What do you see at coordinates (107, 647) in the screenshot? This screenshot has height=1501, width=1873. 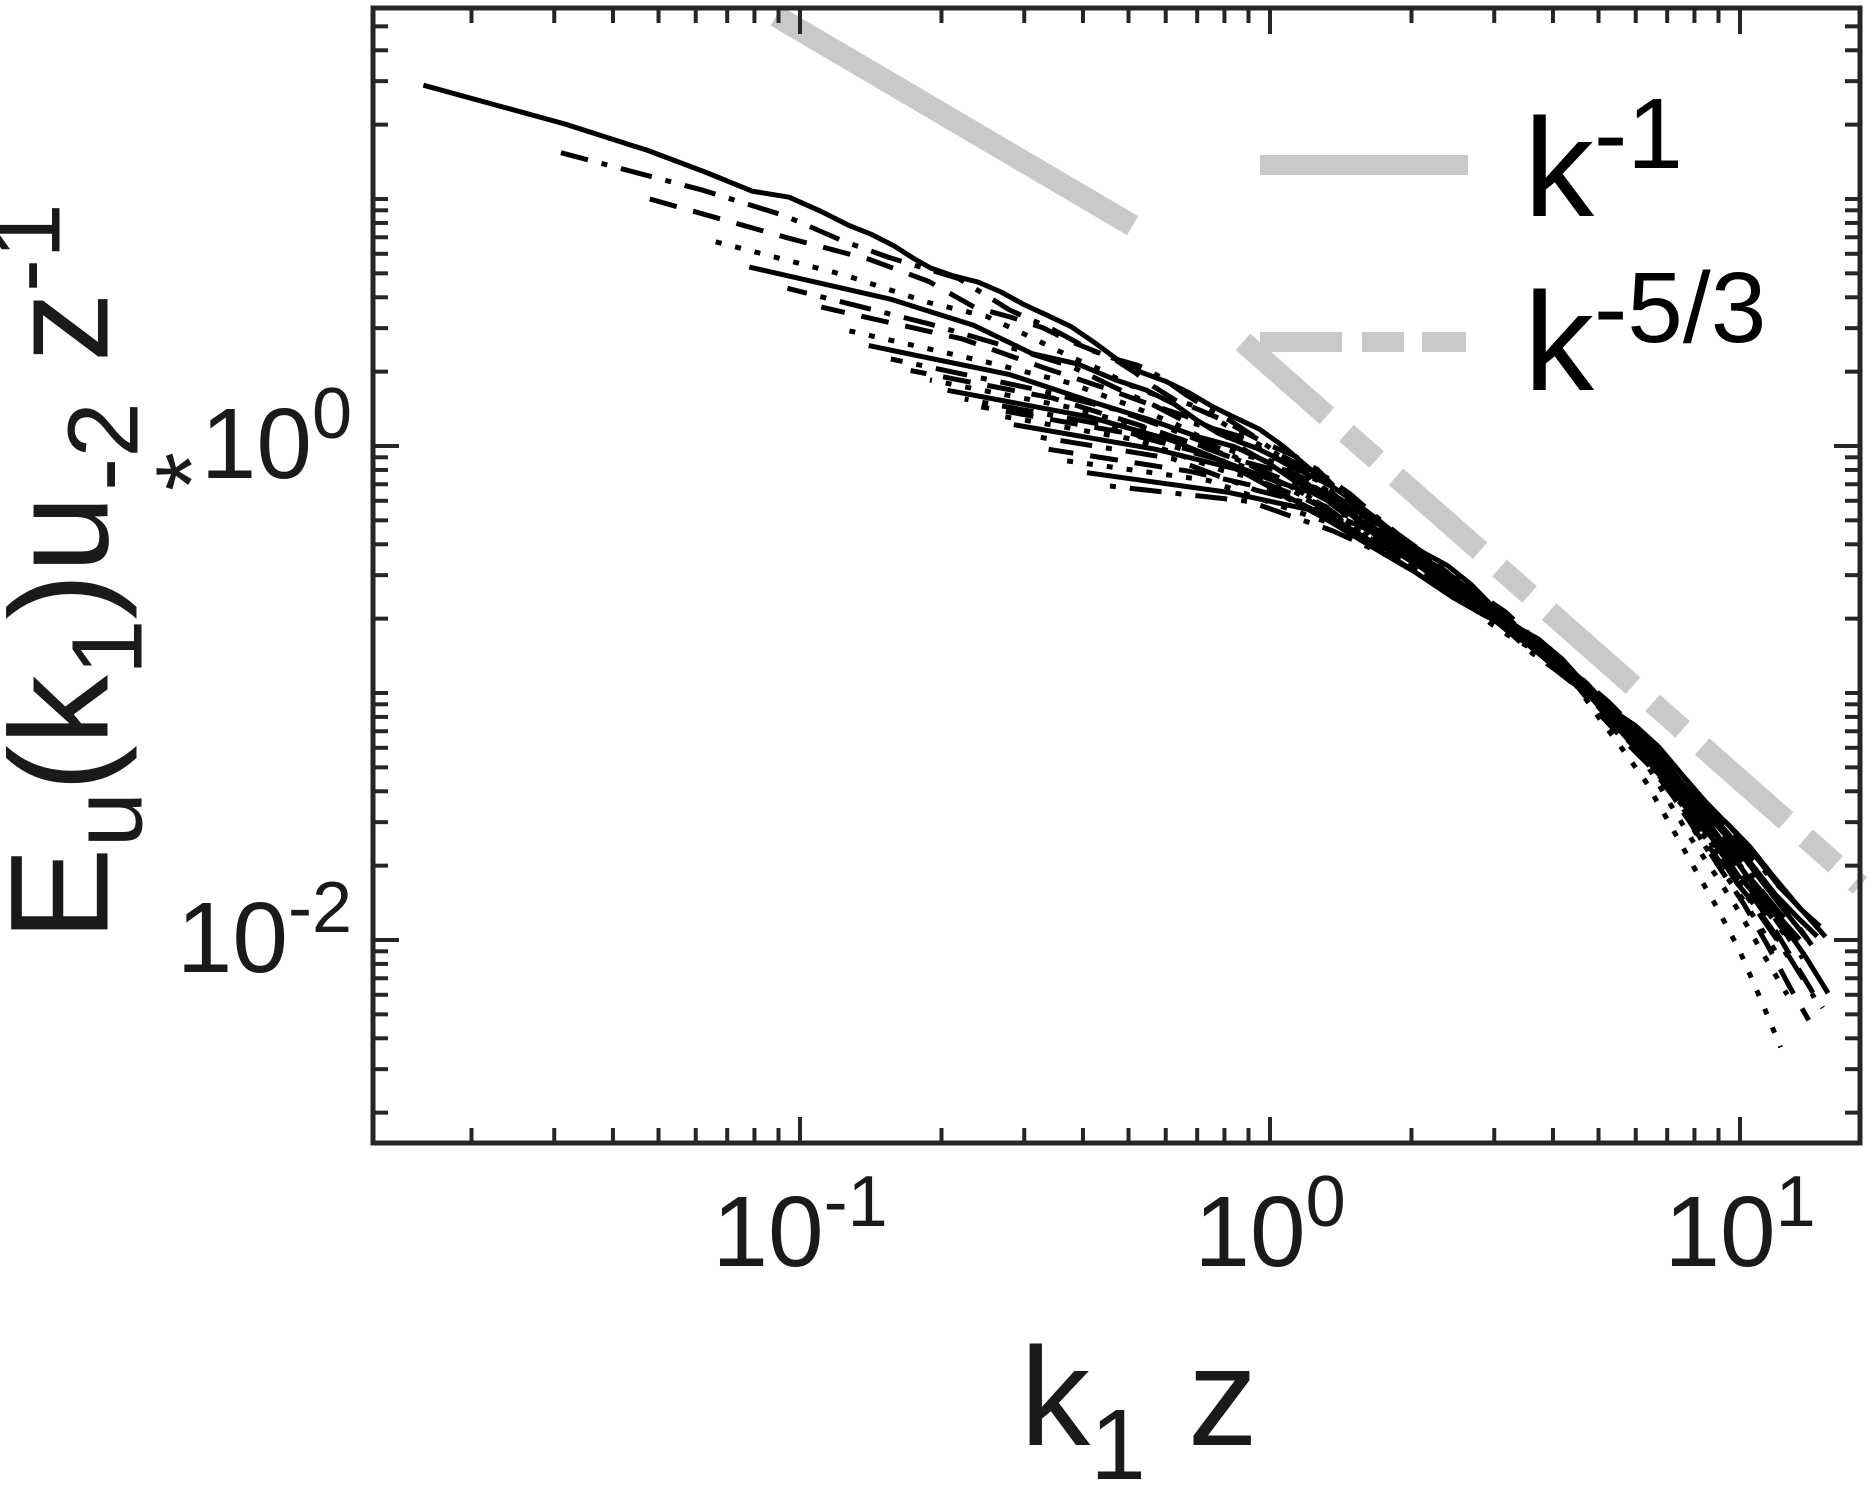 I see `ylabel-sub-1: 1` at bounding box center [107, 647].